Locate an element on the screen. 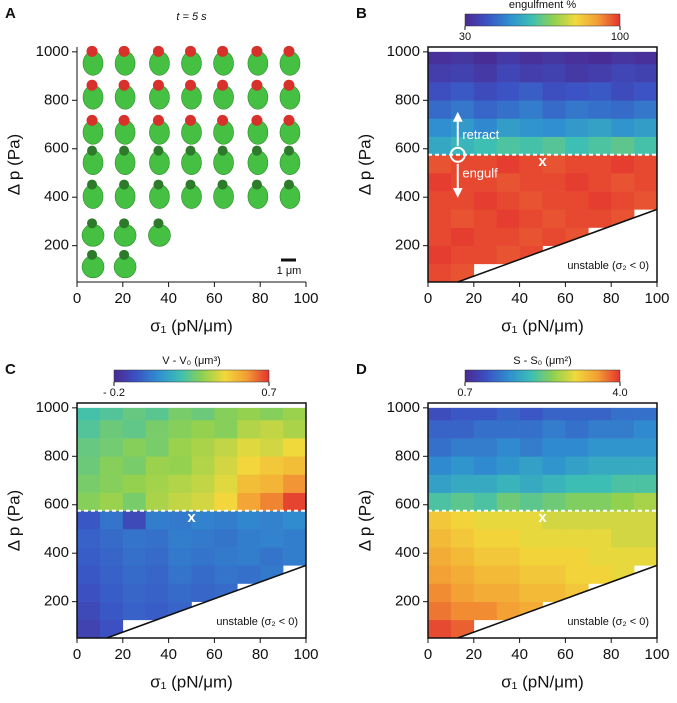  colorbar-title: S - S₀ (μm²) is located at coordinates (542, 361).